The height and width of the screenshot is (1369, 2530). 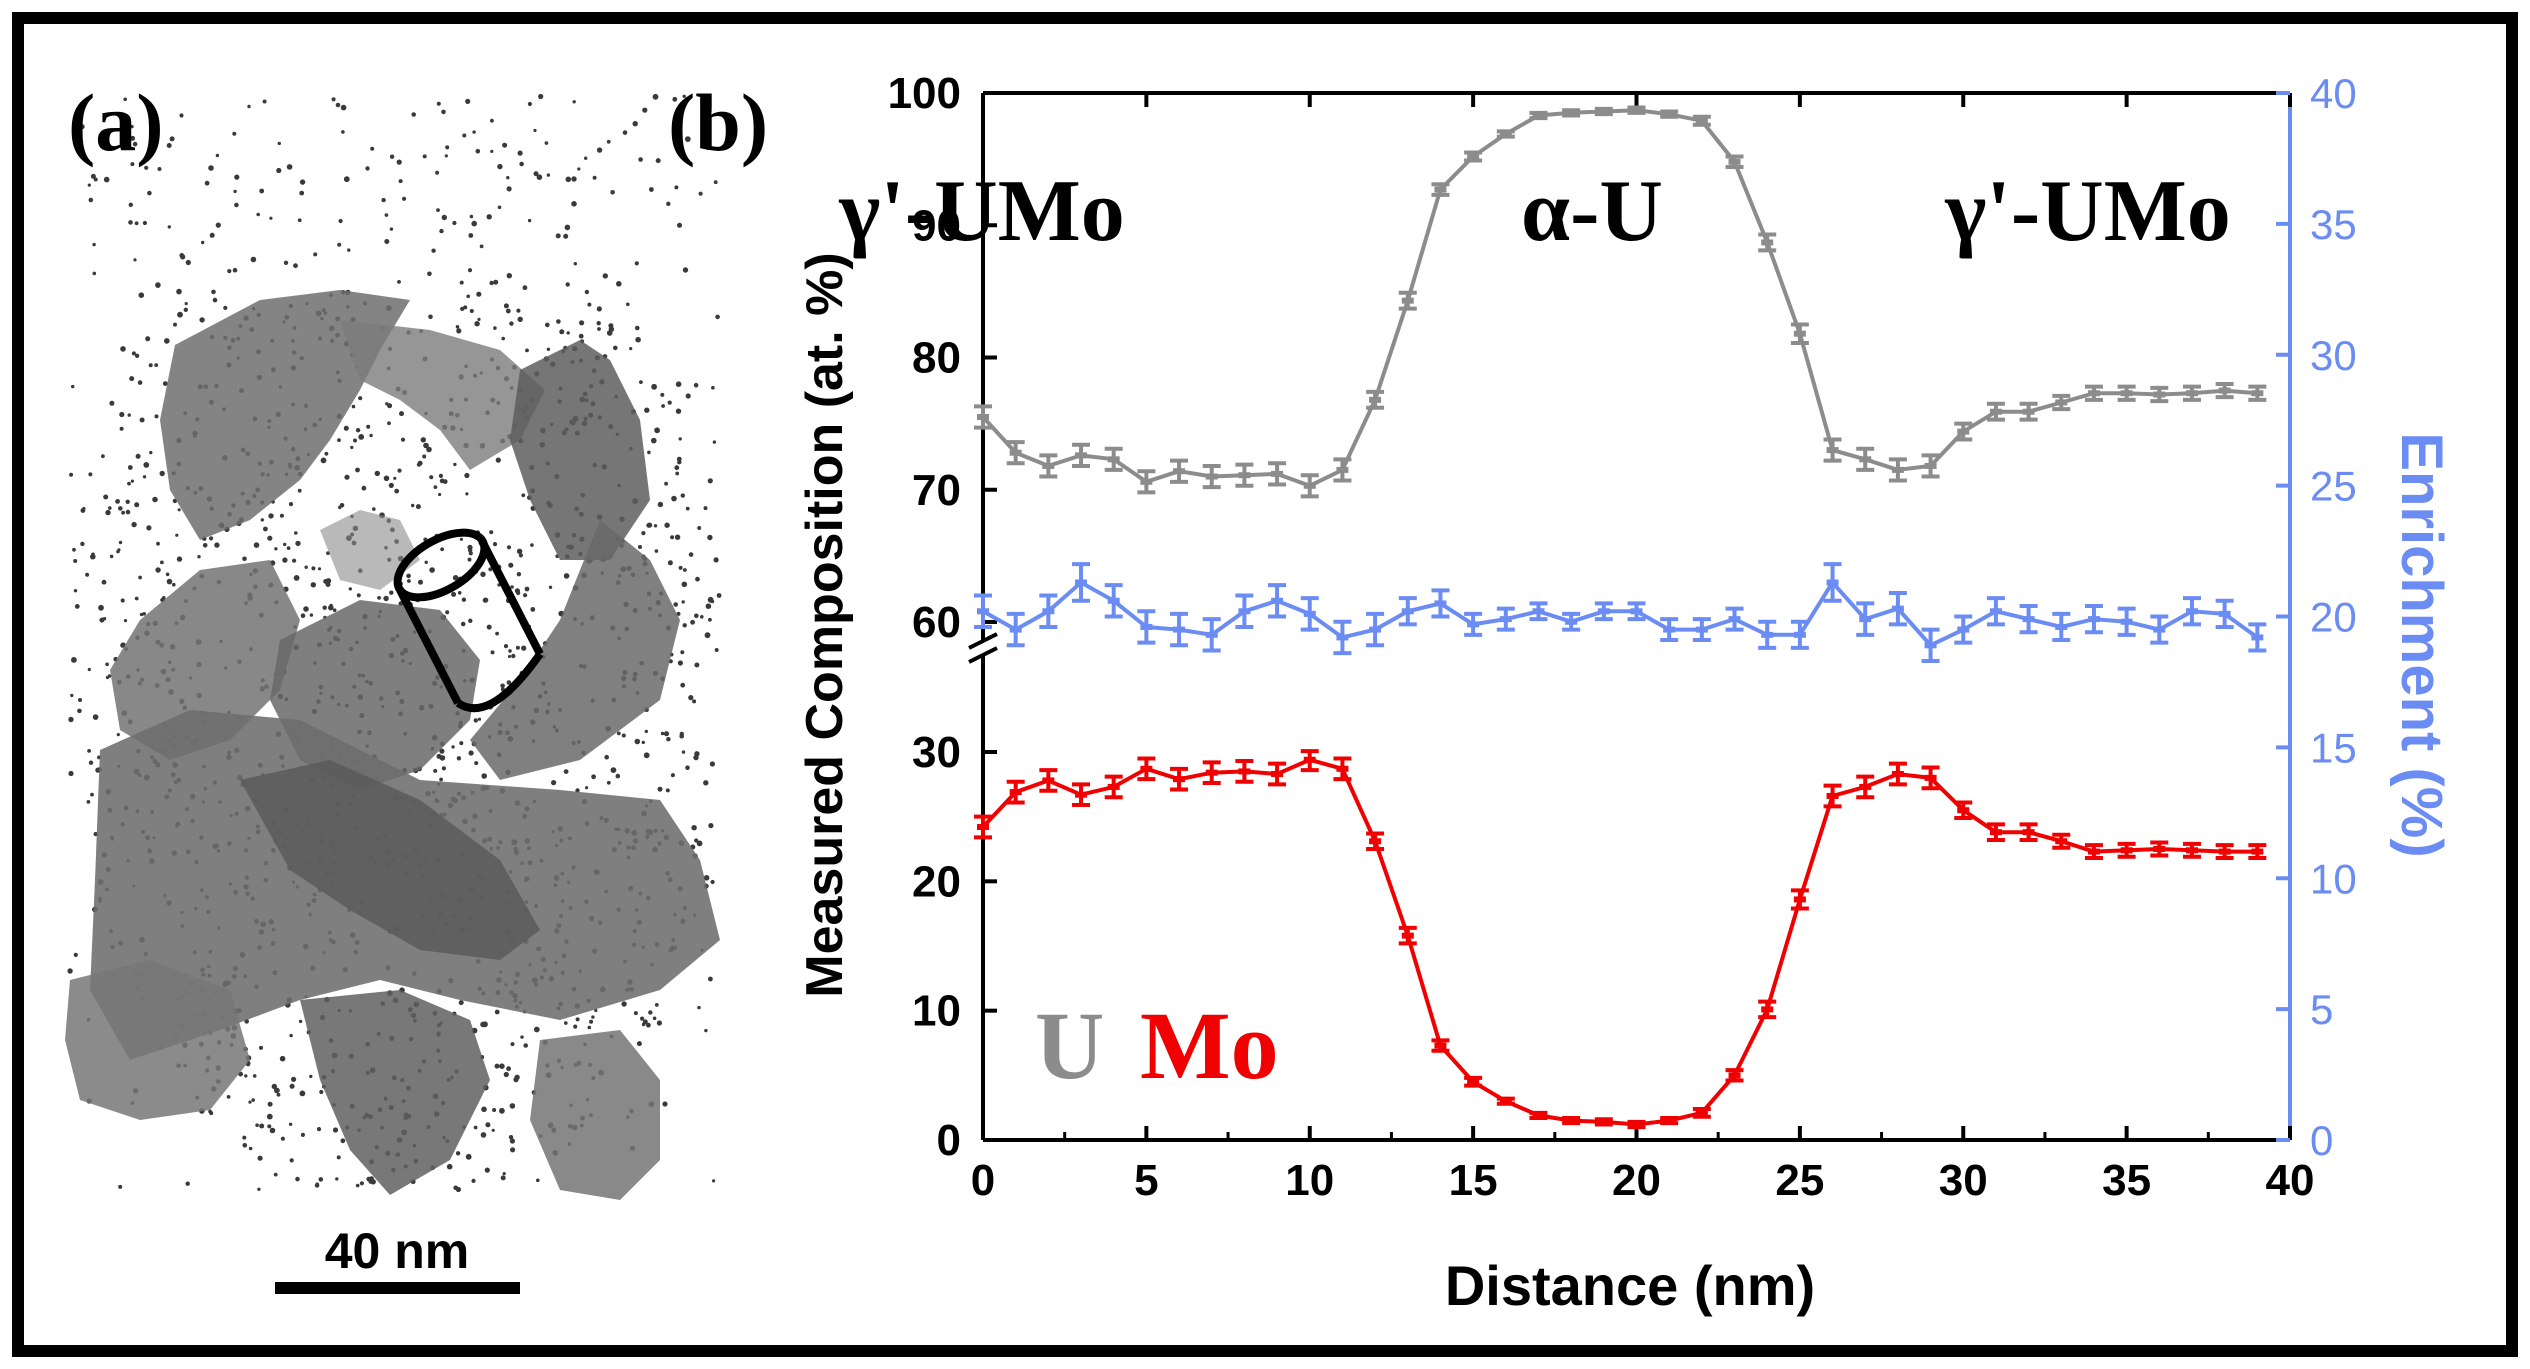 I want to click on series-u, so click(x=1620, y=302).